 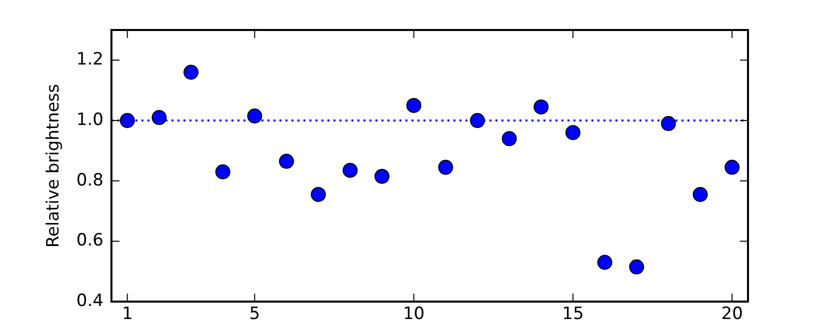 I want to click on x-tick-label: 10, so click(x=413, y=314).